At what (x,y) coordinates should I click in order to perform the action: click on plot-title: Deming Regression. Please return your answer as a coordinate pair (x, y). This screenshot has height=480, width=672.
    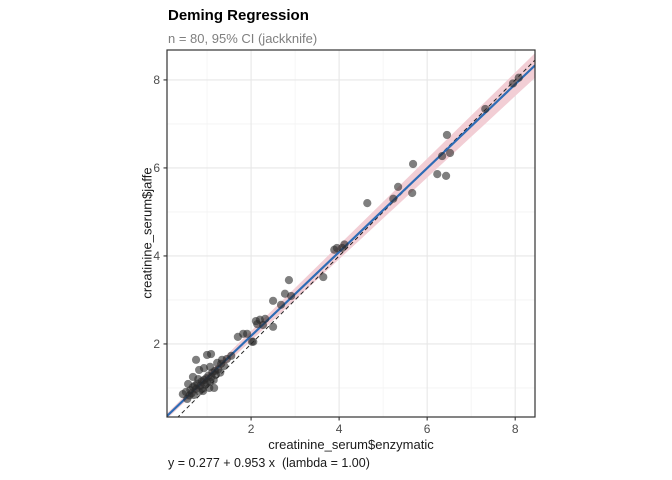
    Looking at the image, I should click on (238, 15).